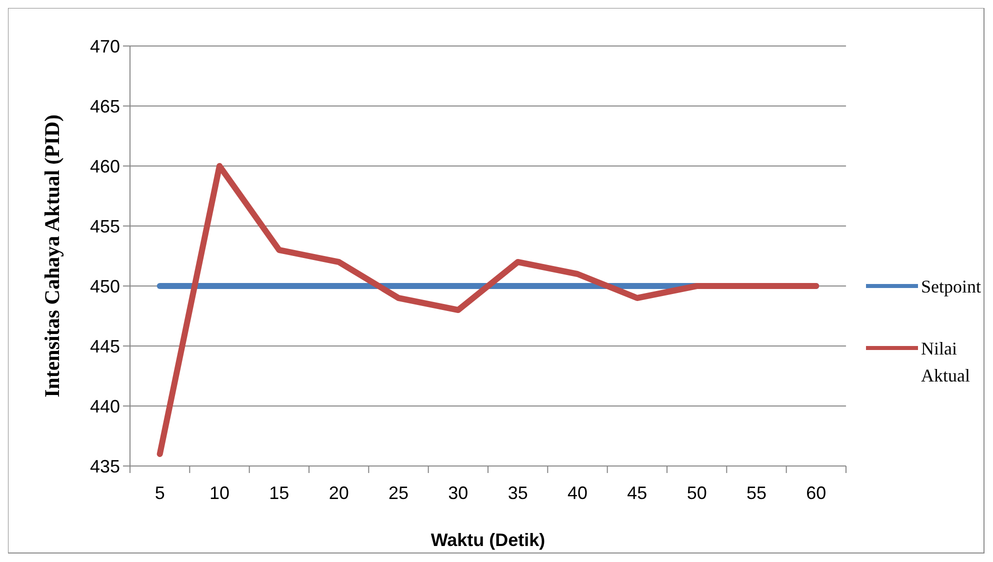  I want to click on x-tick-label: 45, so click(637, 493).